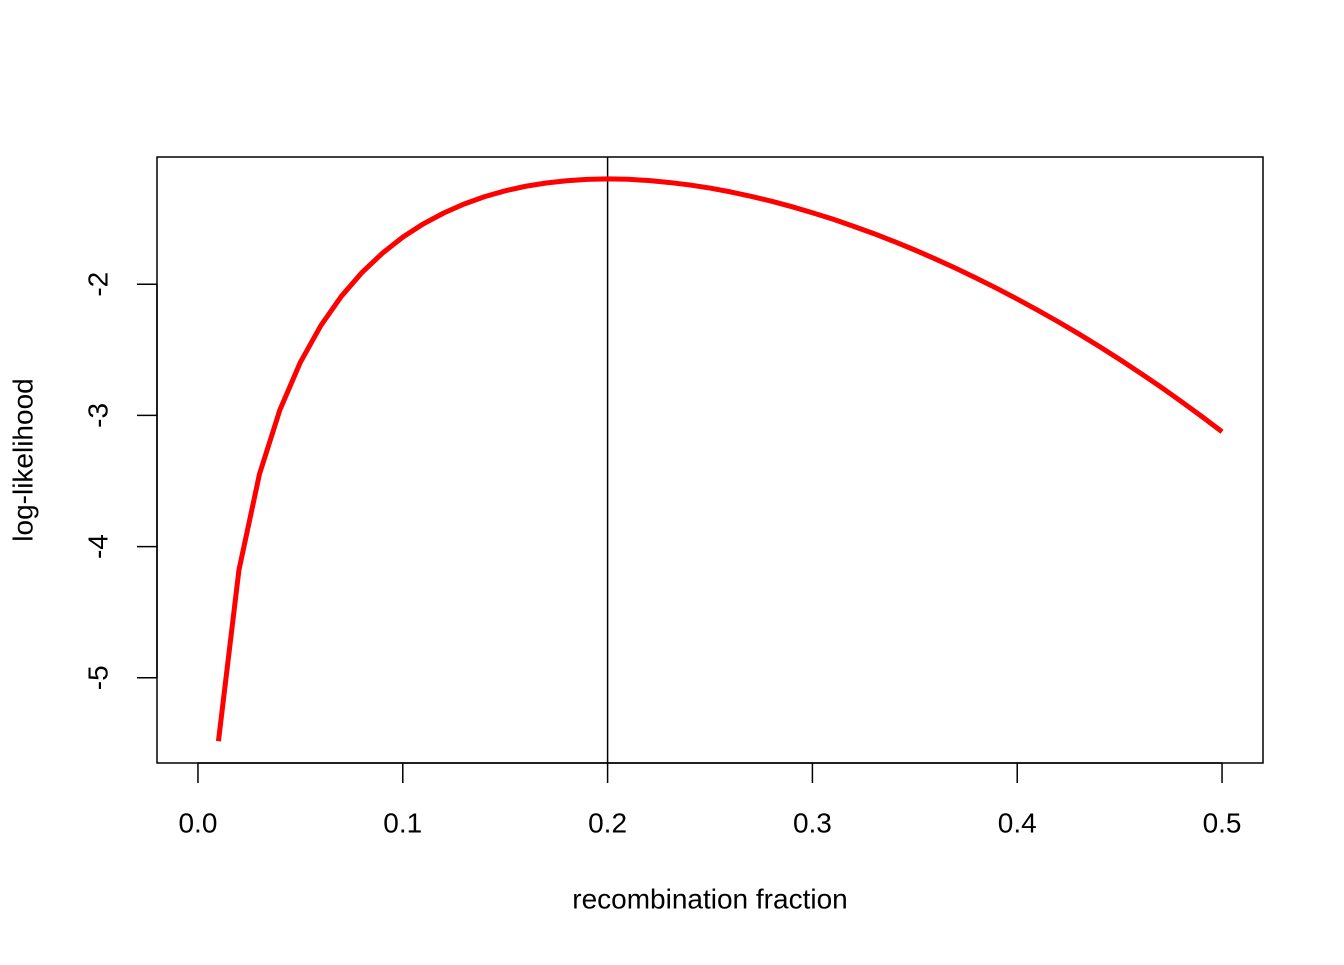 The width and height of the screenshot is (1344, 965). Describe the element at coordinates (197, 822) in the screenshot. I see `x-tick-label: 0.0` at that location.